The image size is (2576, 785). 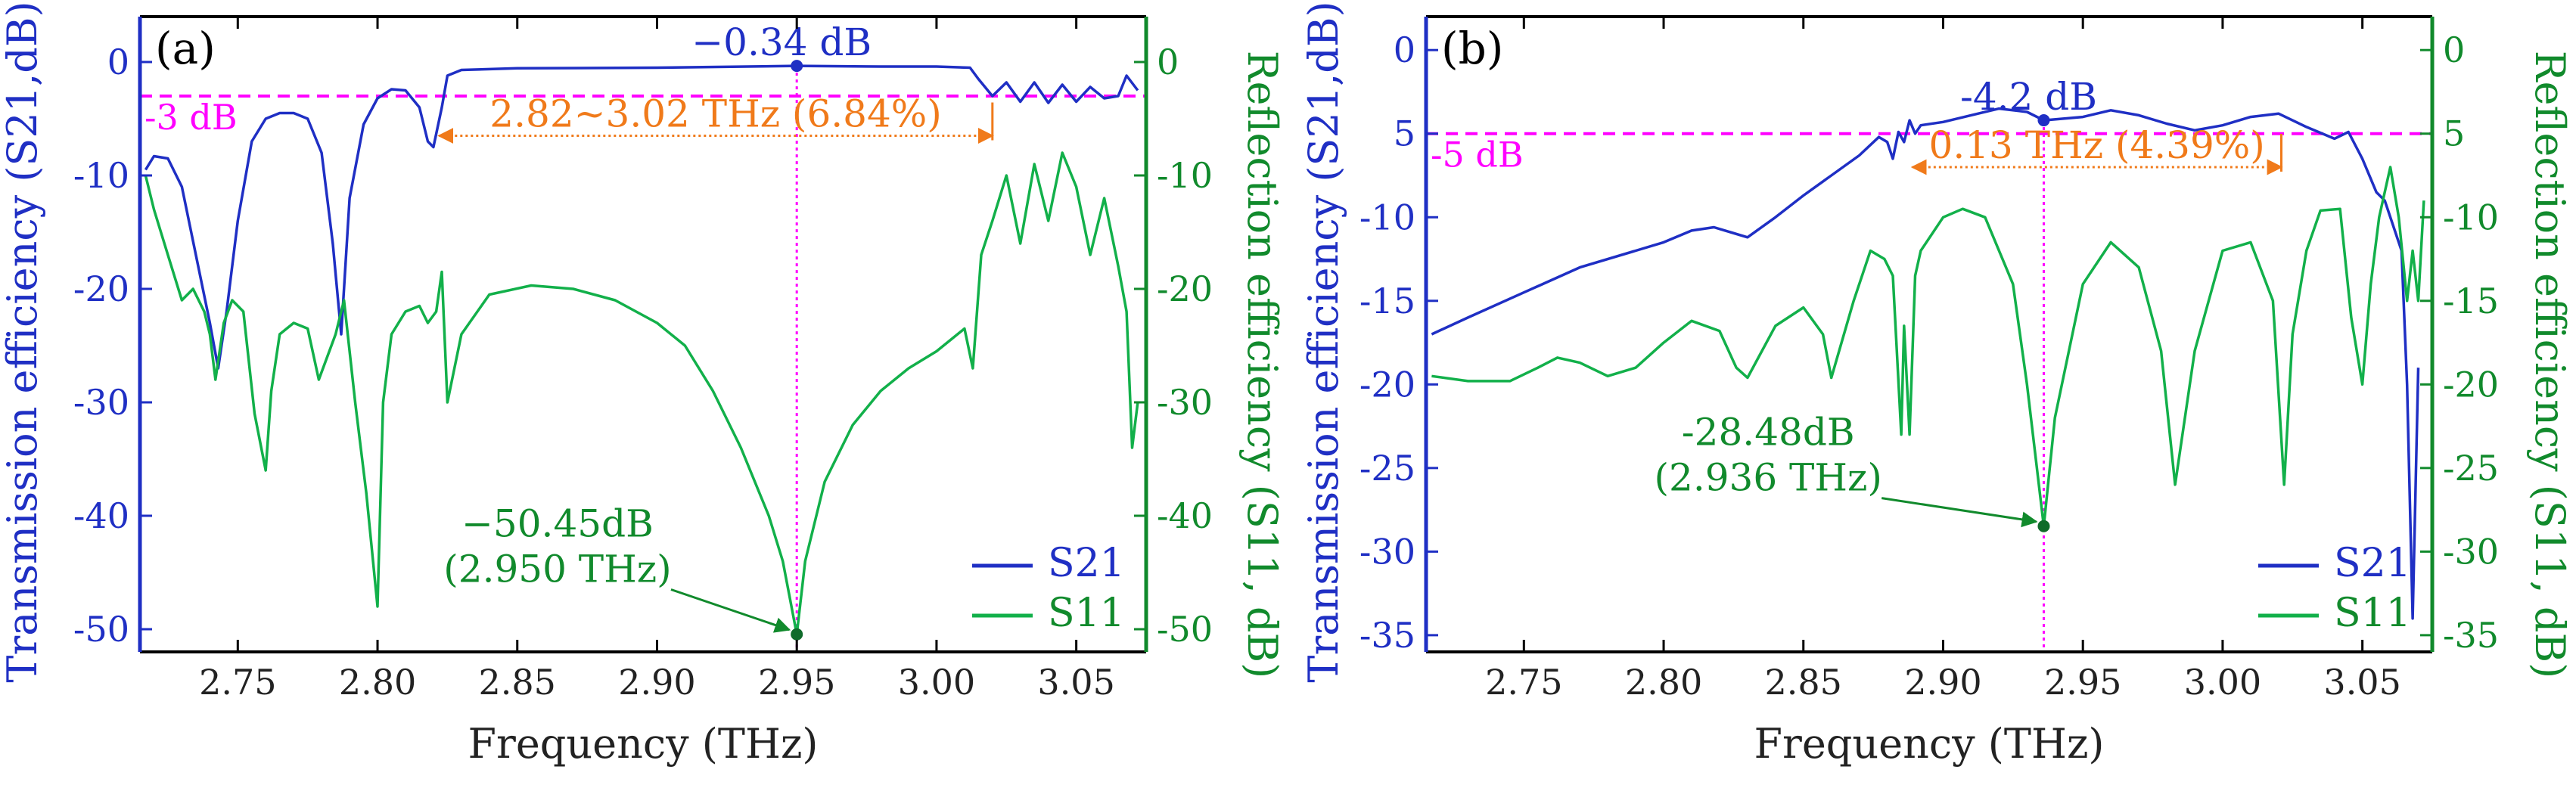 What do you see at coordinates (2471, 551) in the screenshot?
I see `panel-b-y-right-tick-label: -30` at bounding box center [2471, 551].